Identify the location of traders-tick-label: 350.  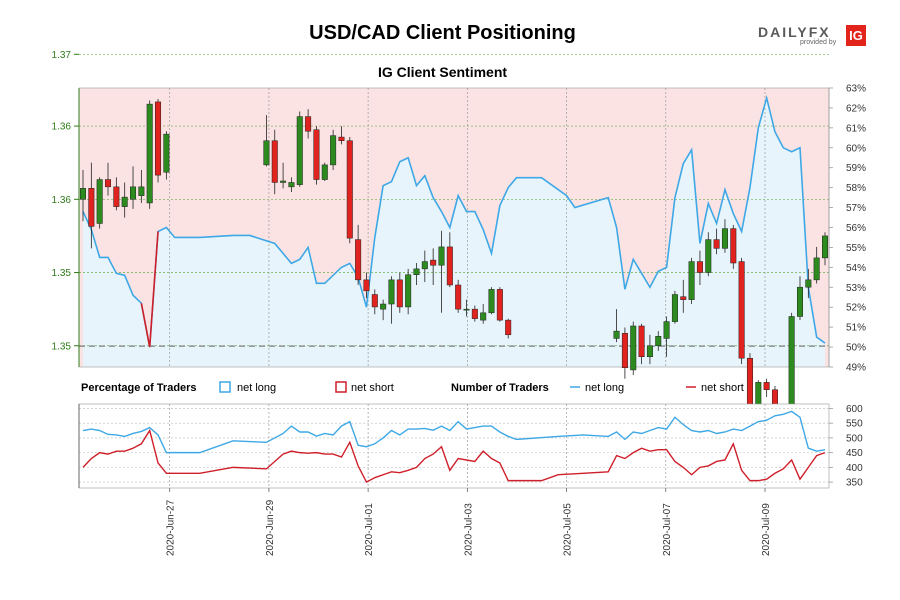
(854, 483).